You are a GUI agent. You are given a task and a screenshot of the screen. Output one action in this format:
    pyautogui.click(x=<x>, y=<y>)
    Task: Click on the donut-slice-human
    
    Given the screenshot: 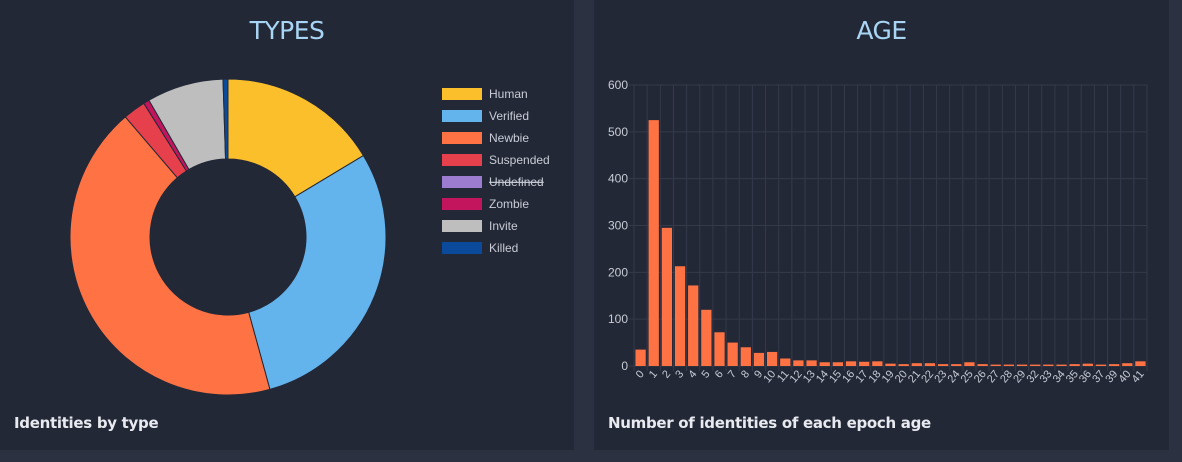 What is the action you would take?
    pyautogui.click(x=296, y=138)
    